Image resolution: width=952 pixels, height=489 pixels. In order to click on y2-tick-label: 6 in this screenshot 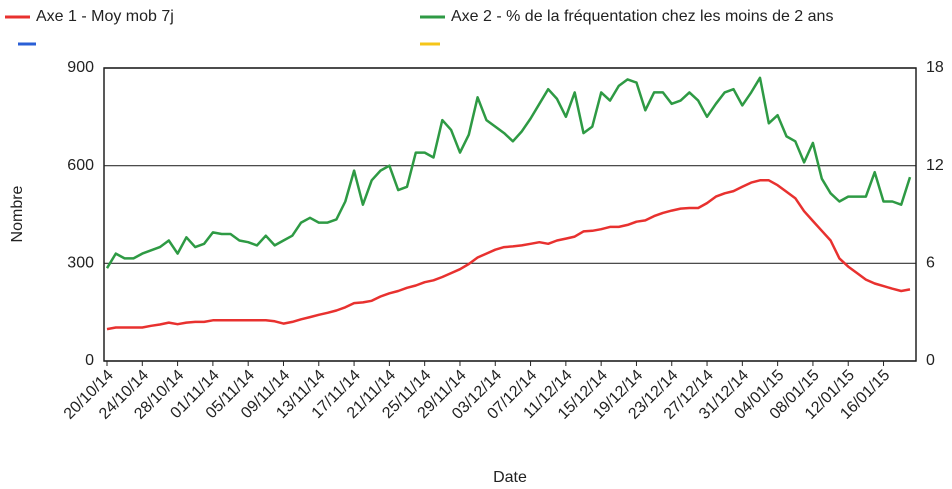, I will do `click(930, 263)`.